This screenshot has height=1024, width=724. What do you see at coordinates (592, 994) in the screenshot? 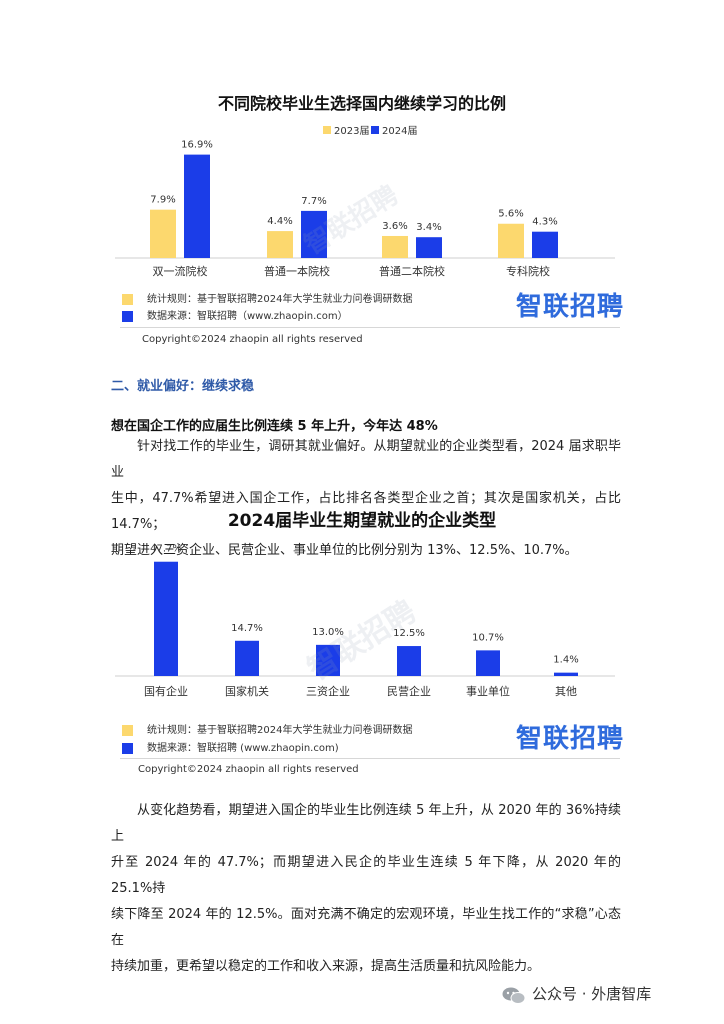
I see `footer-text: 公众号 · 外唐智库` at bounding box center [592, 994].